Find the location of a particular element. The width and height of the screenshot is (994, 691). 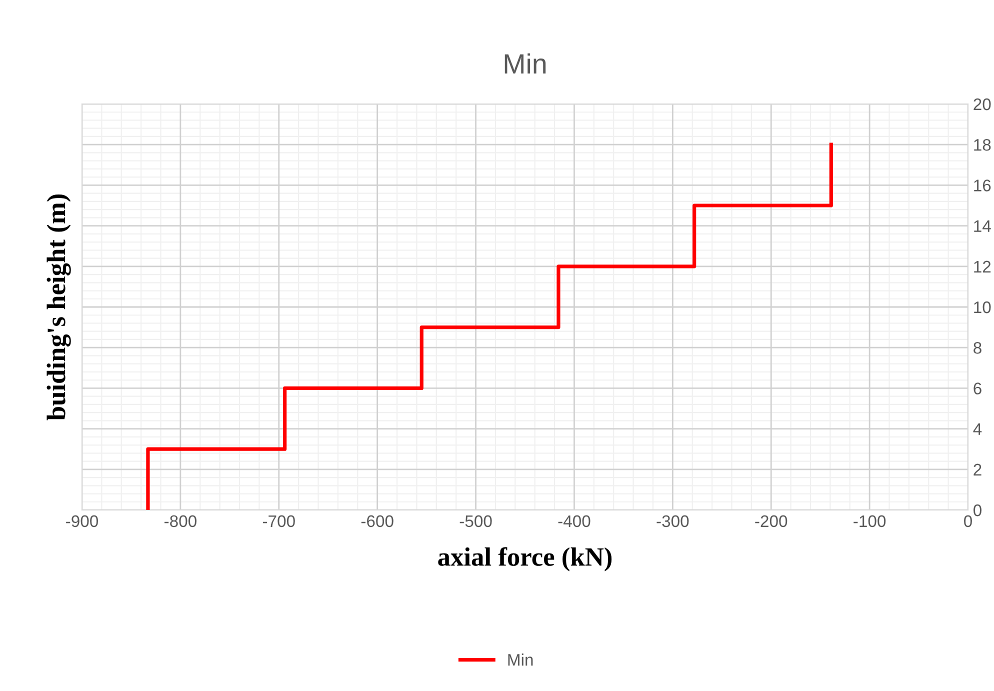

y-tick-label: 2 is located at coordinates (978, 470).